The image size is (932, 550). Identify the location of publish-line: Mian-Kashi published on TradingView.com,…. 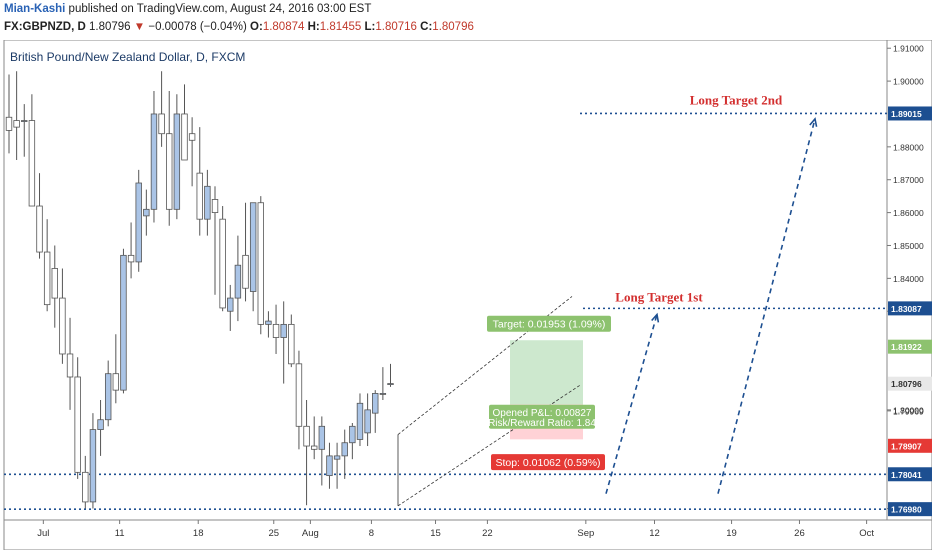
(187, 9).